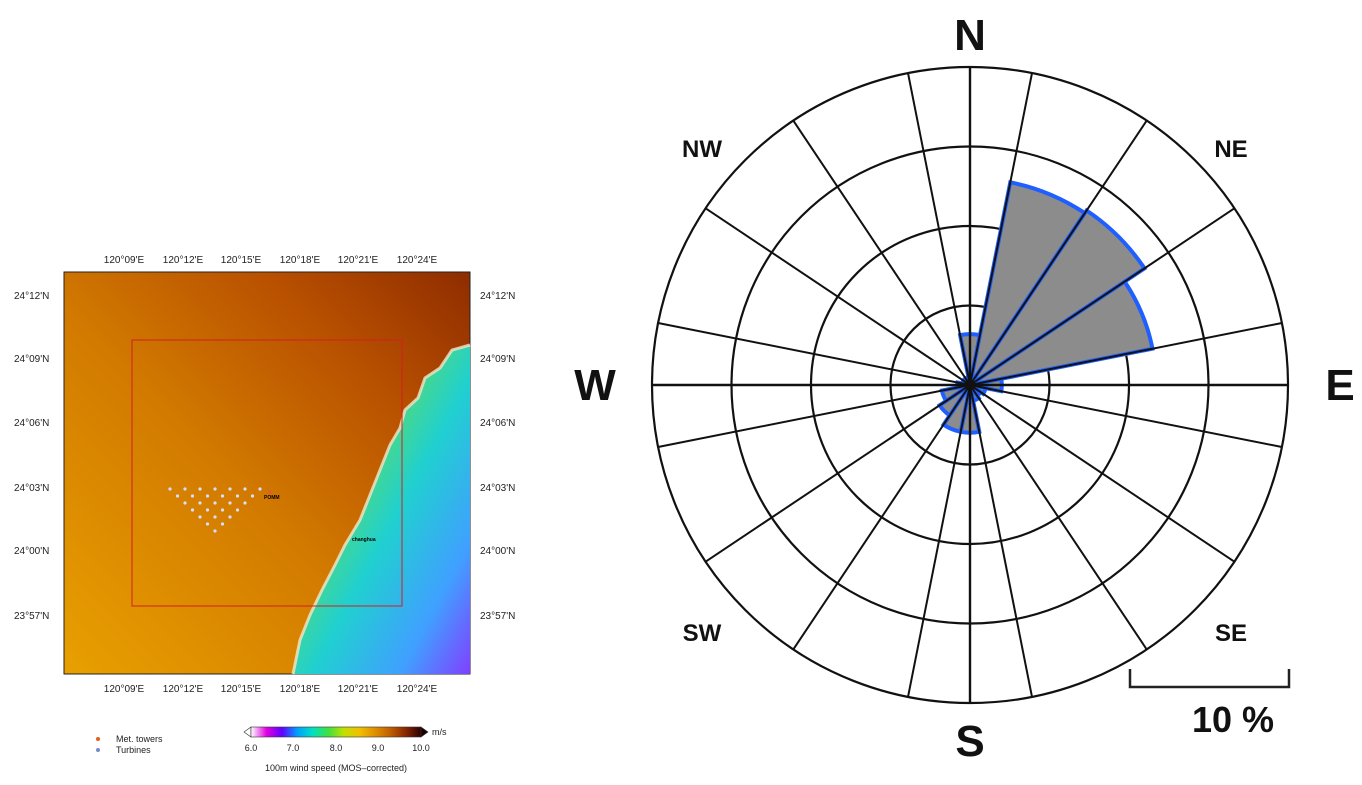 The image size is (1362, 785). Describe the element at coordinates (336, 732) in the screenshot. I see `colorbar-scale` at that location.